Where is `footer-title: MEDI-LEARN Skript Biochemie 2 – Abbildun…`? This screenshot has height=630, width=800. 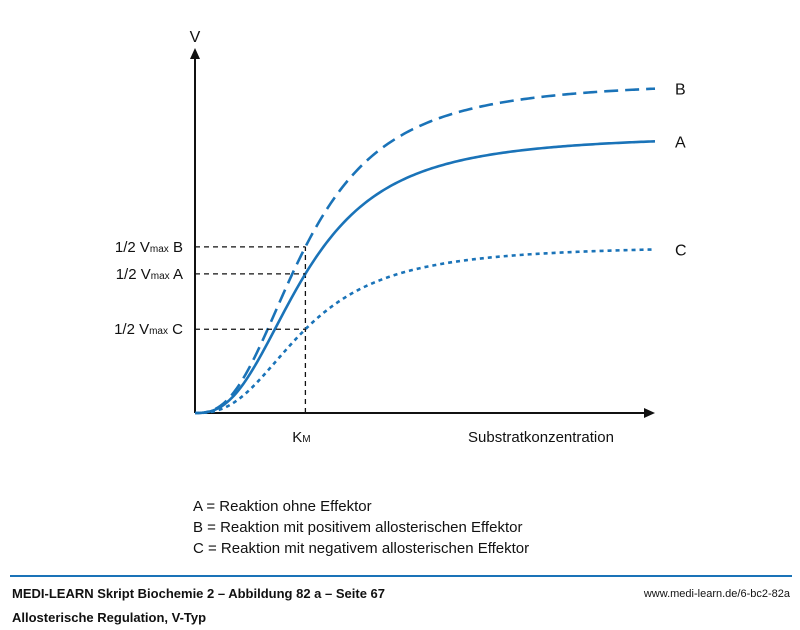
footer-title: MEDI-LEARN Skript Biochemie 2 – Abbildun… is located at coordinates (198, 593).